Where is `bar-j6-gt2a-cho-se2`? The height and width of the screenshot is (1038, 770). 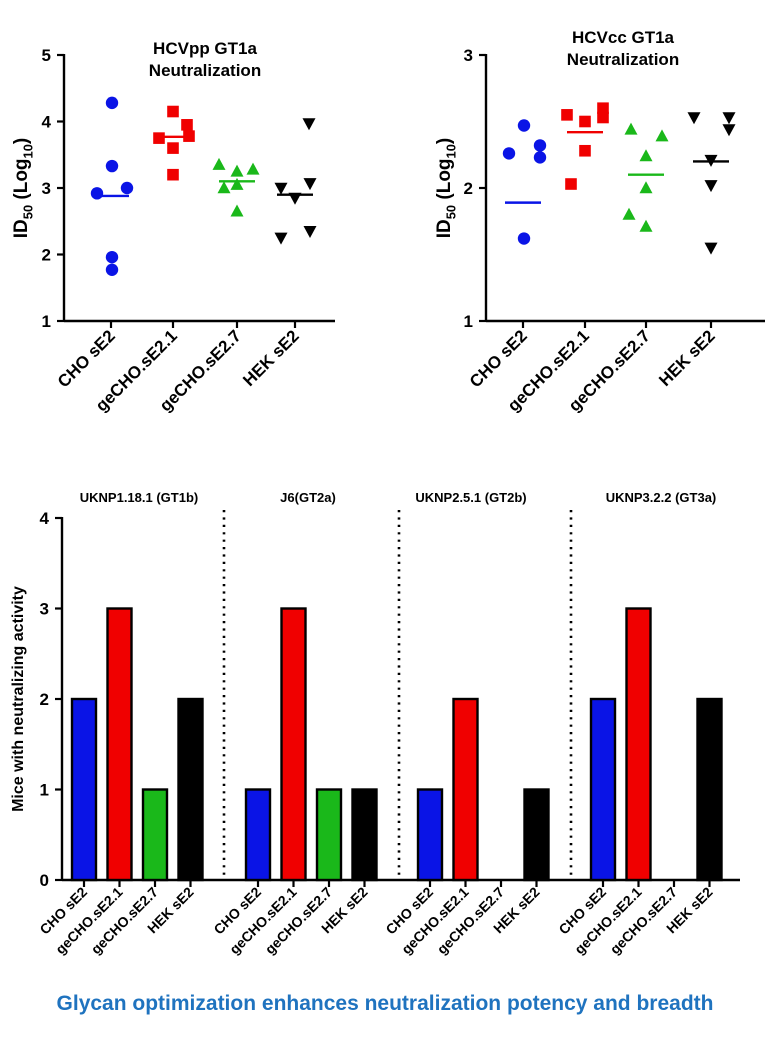
bar-j6-gt2a-cho-se2 is located at coordinates (258, 835).